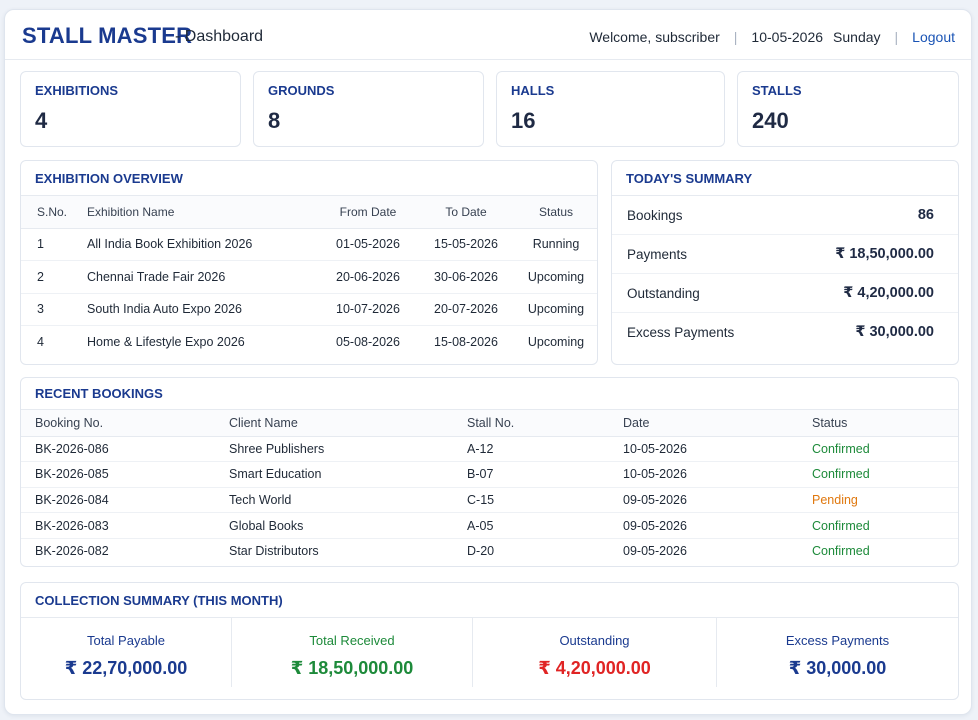 This screenshot has height=720, width=978. What do you see at coordinates (126, 640) in the screenshot?
I see `collection-label: Total Payable` at bounding box center [126, 640].